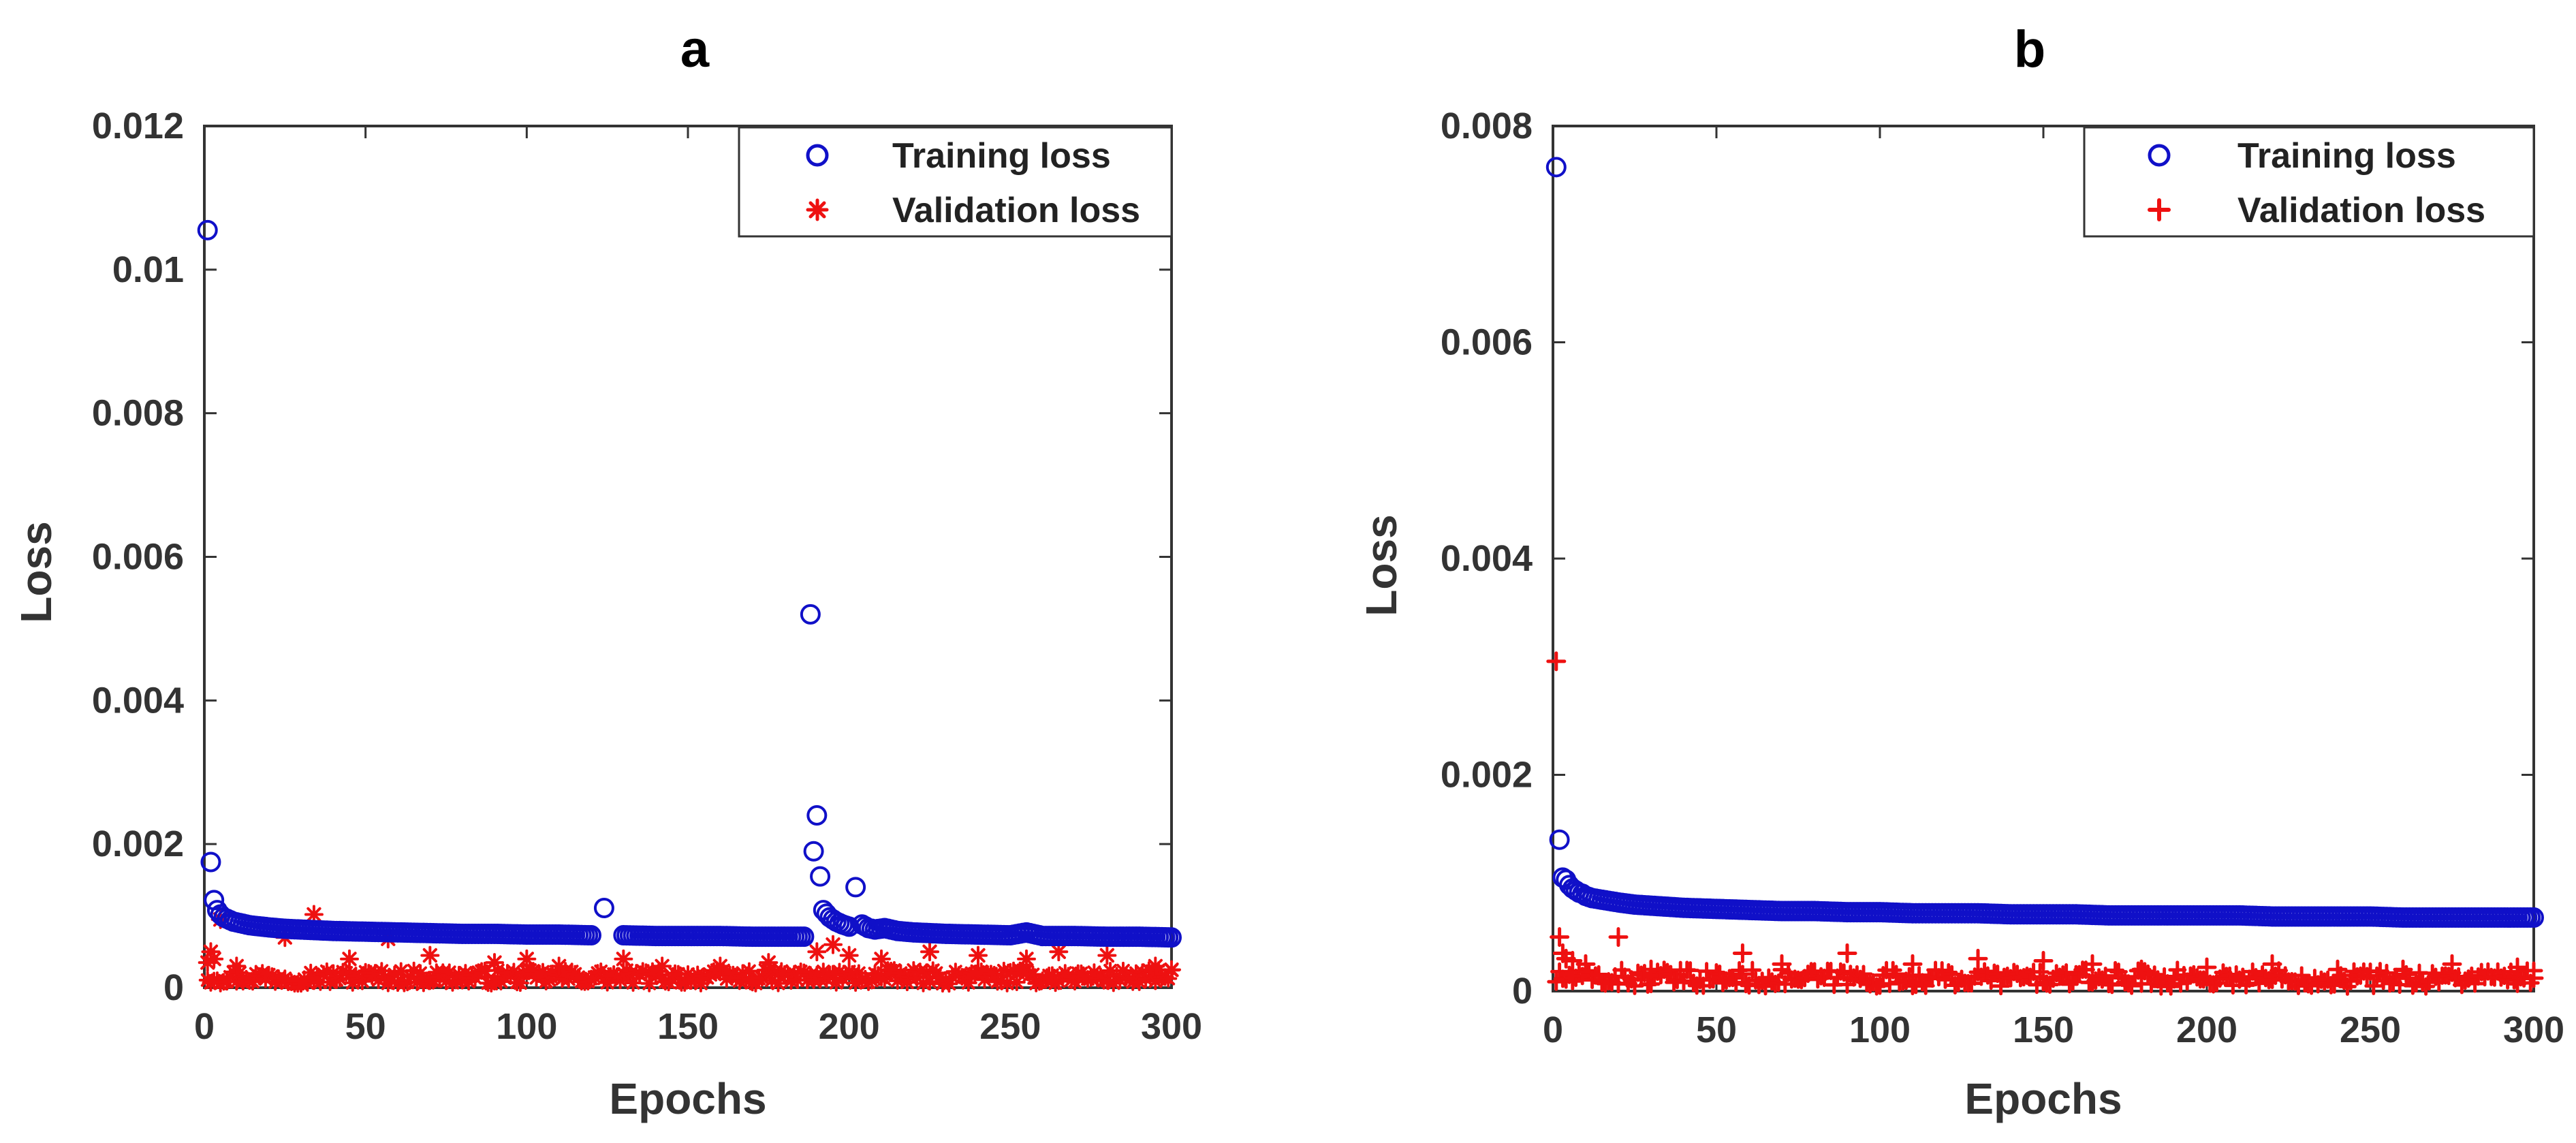 This screenshot has height=1143, width=2576. Describe the element at coordinates (1010, 1026) in the screenshot. I see `x-tick-label: 250` at that location.